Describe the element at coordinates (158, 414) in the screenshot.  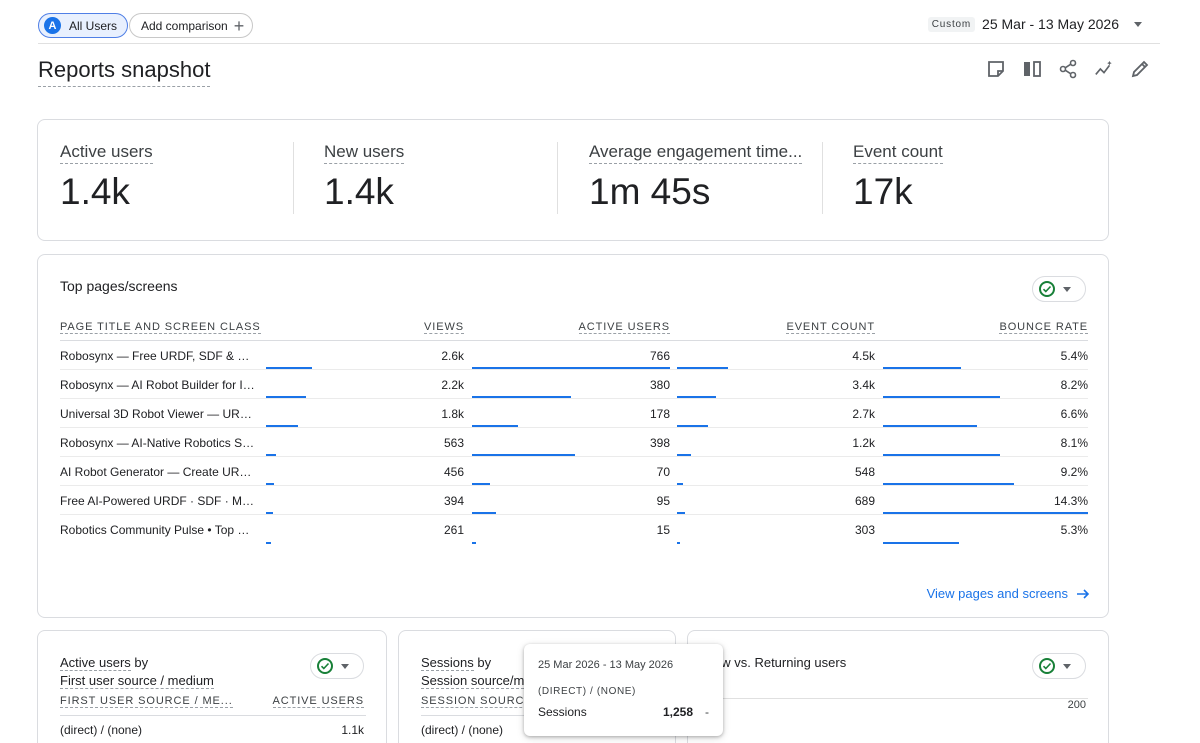
I see `row-page-title: Universal 3D Robot Viewer — URDF · SDF` at that location.